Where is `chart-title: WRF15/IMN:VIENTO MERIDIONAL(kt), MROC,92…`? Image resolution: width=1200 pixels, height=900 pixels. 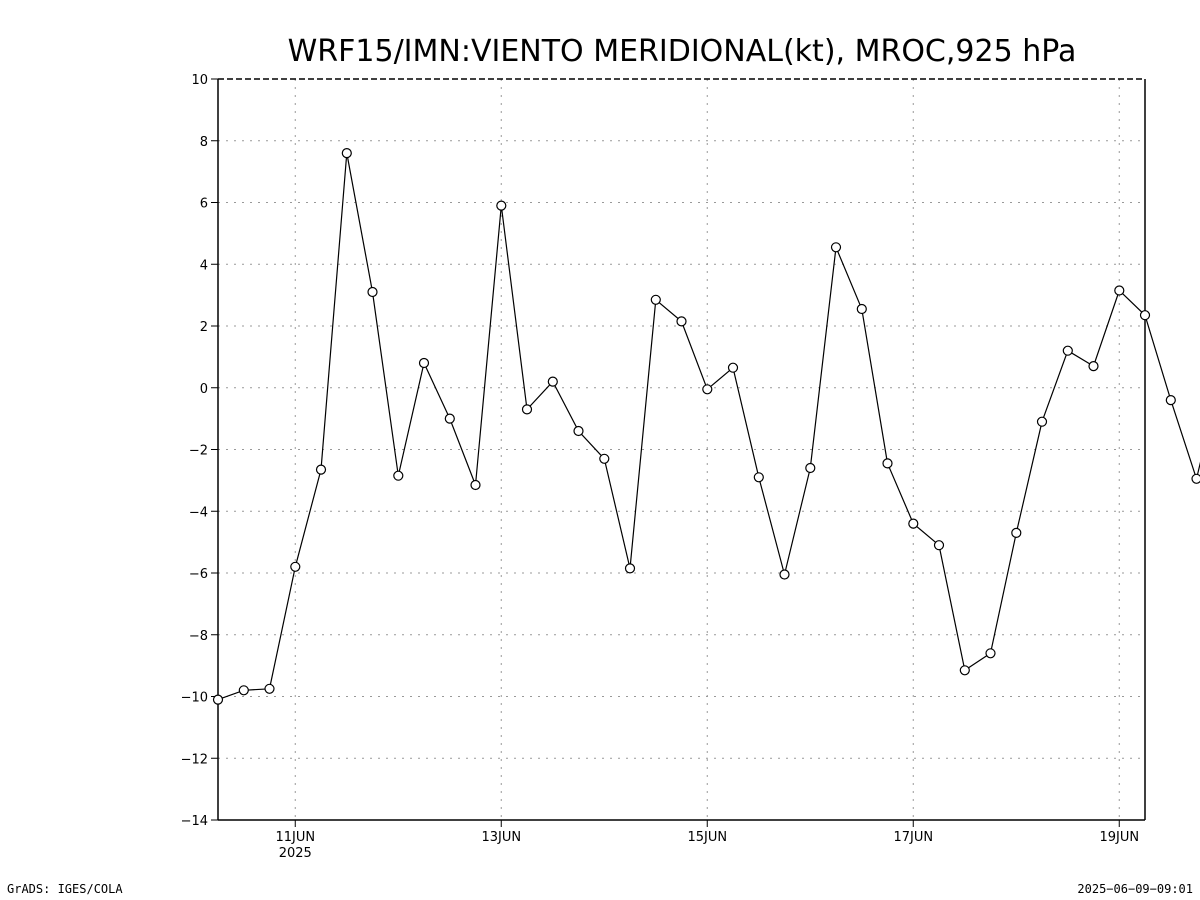
chart-title: WRF15/IMN:VIENTO MERIDIONAL(kt), MROC,92… is located at coordinates (682, 51).